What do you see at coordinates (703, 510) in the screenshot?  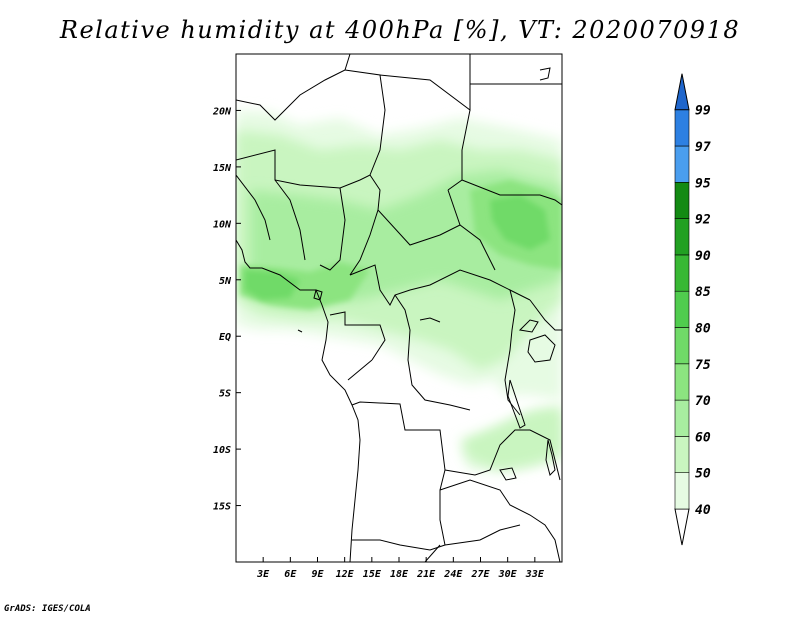 I see `colorbar-label: 40` at bounding box center [703, 510].